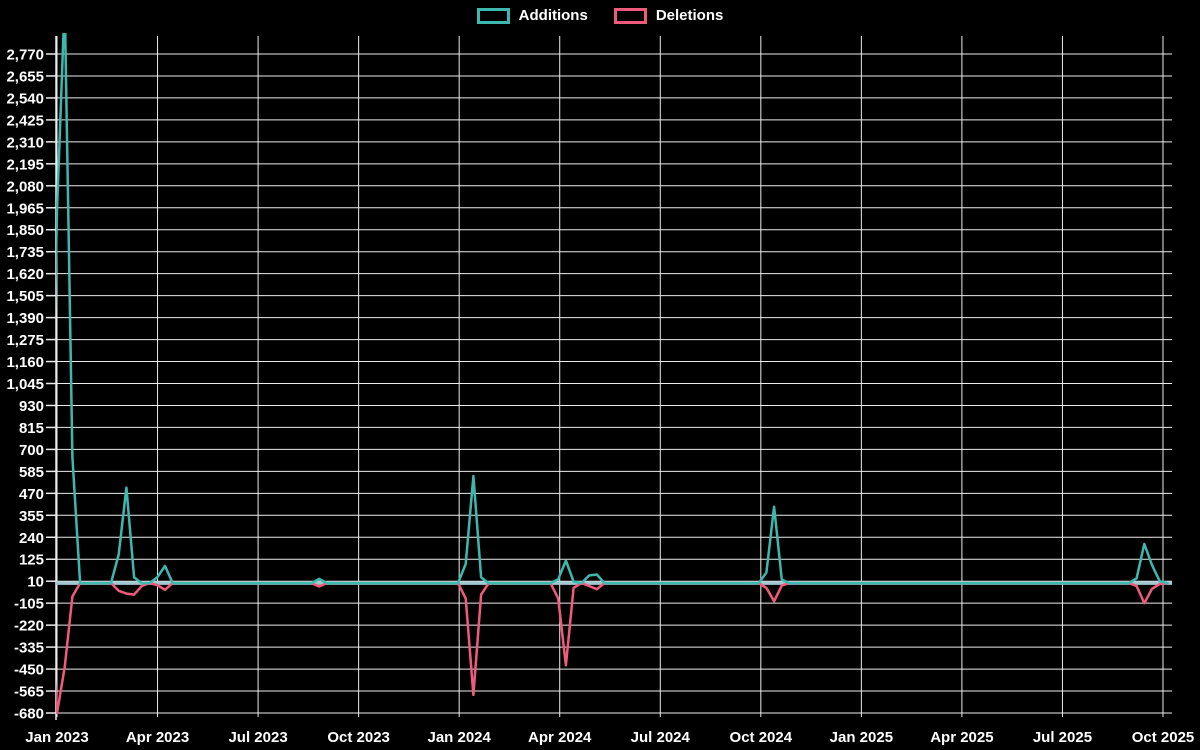 This screenshot has height=750, width=1200. Describe the element at coordinates (661, 737) in the screenshot. I see `x-tick-label: Jul 2024` at that location.